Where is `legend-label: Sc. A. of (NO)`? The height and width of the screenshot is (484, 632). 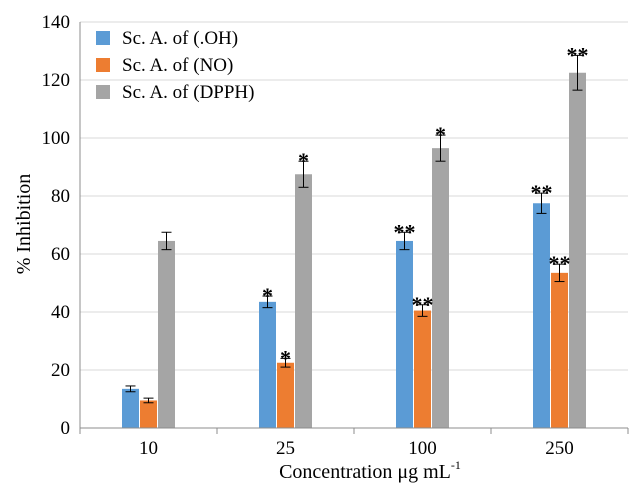 legend-label: Sc. A. of (NO) is located at coordinates (177, 65).